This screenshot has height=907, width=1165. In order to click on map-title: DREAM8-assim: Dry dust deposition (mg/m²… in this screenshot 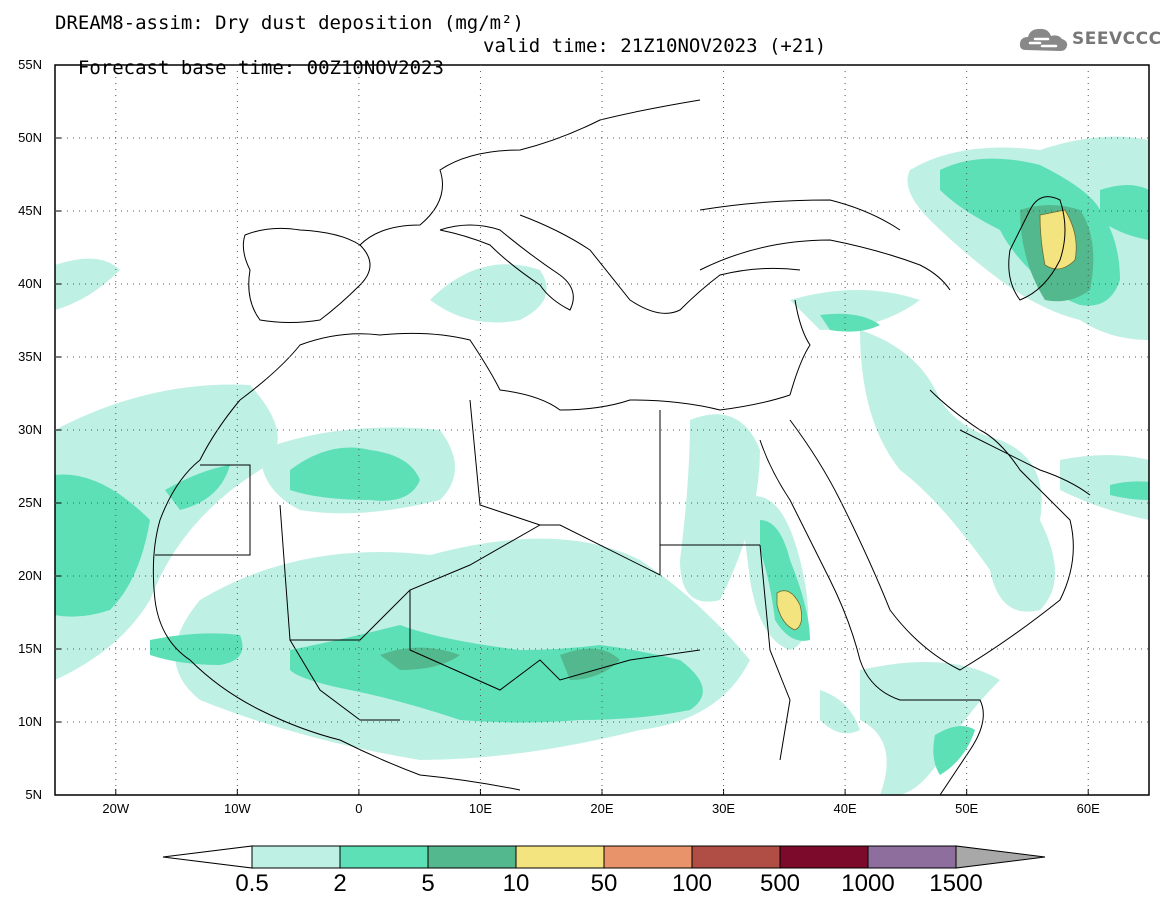, I will do `click(289, 23)`.